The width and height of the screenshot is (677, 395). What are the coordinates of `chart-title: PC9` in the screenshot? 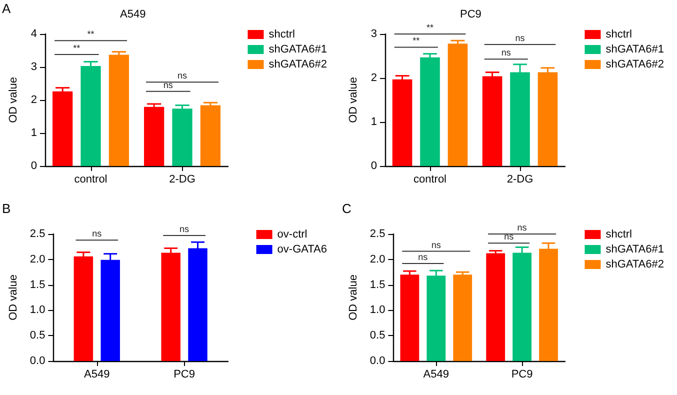 It's located at (471, 14).